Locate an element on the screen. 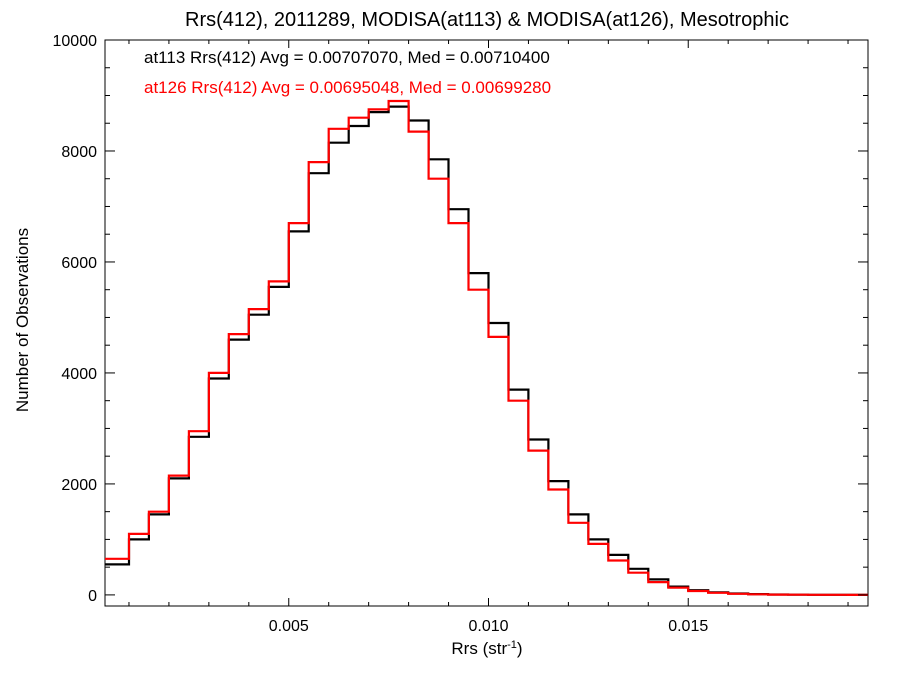  y-tick-label: 6000 is located at coordinates (79, 263).